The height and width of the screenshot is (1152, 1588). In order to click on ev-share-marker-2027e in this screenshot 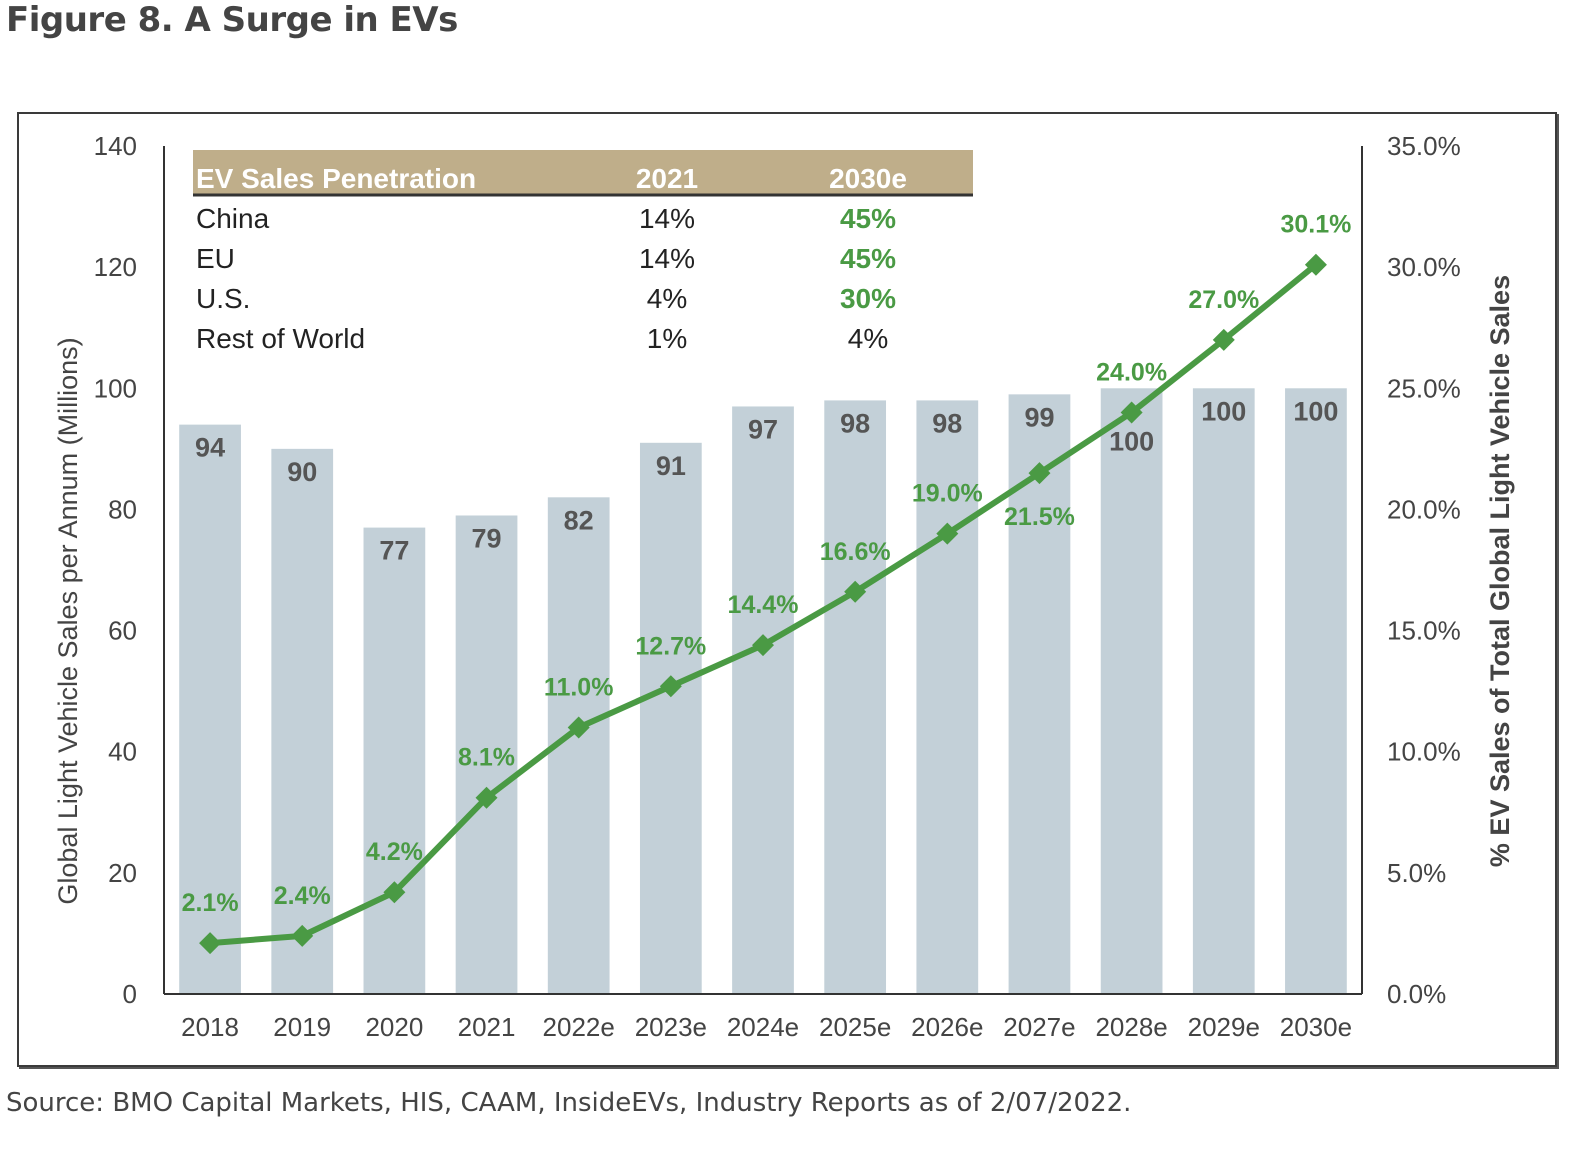, I will do `click(1039, 473)`.